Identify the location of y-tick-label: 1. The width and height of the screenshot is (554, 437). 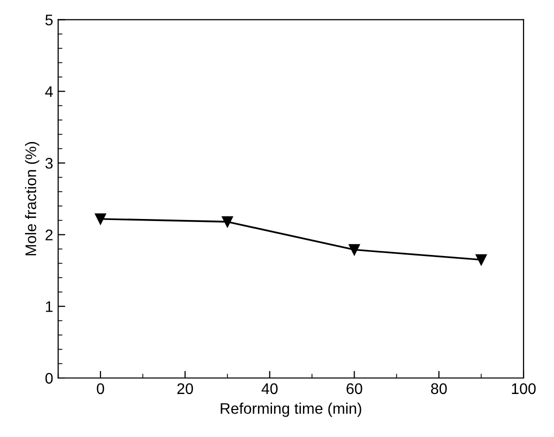
(49, 306).